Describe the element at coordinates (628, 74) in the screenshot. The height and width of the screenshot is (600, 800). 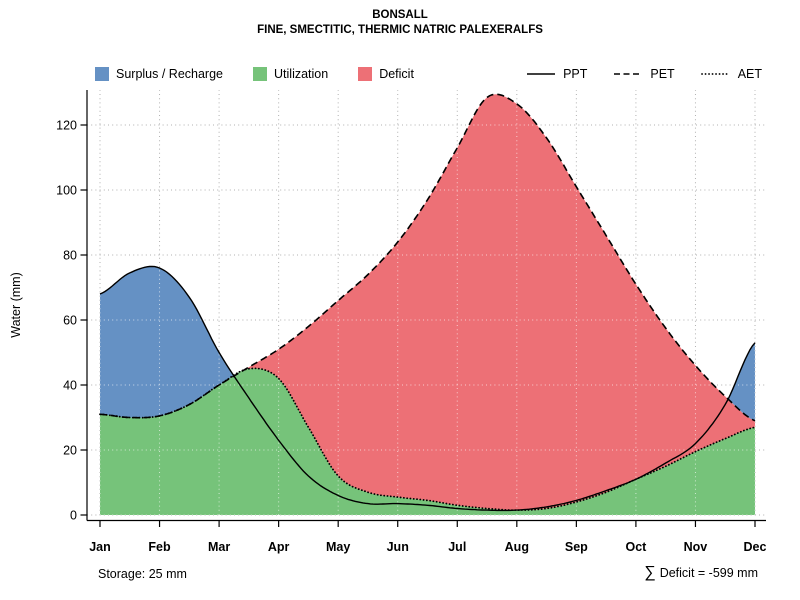
I see `dashed-line-sample-icon` at that location.